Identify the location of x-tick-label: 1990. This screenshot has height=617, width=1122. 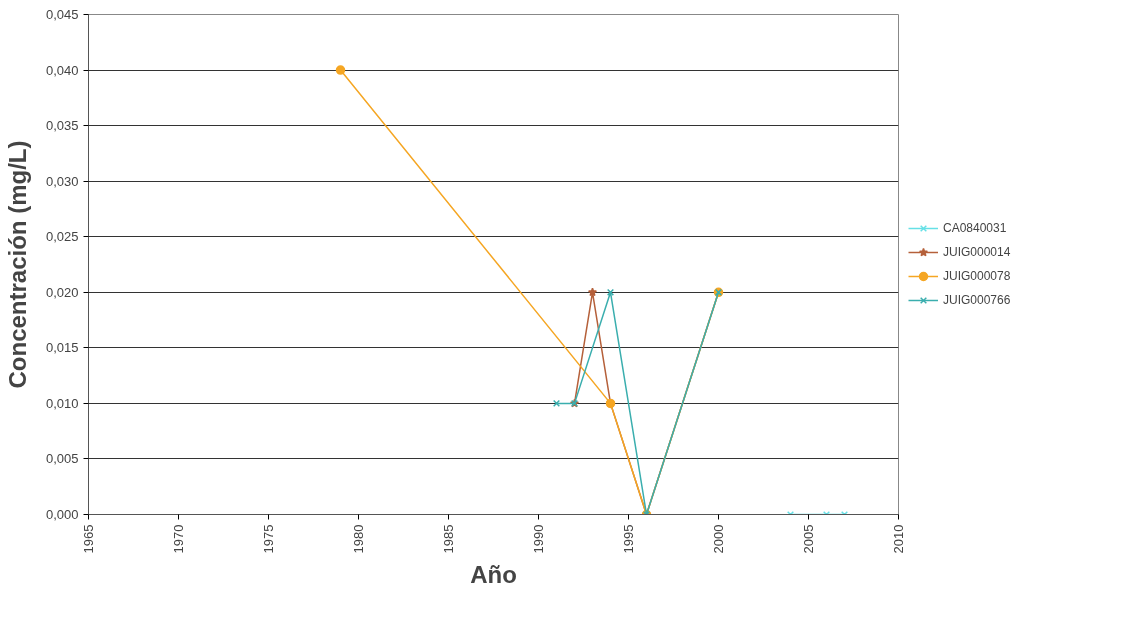
(538, 539).